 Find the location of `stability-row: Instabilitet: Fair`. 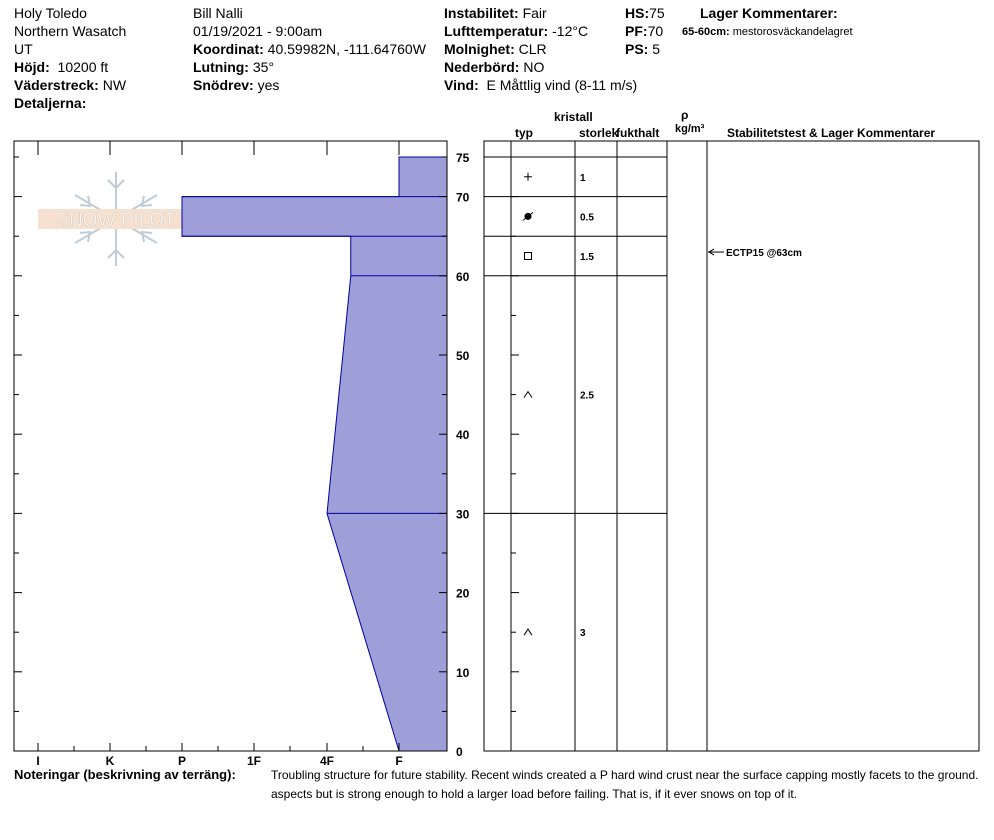

stability-row: Instabilitet: Fair is located at coordinates (495, 13).